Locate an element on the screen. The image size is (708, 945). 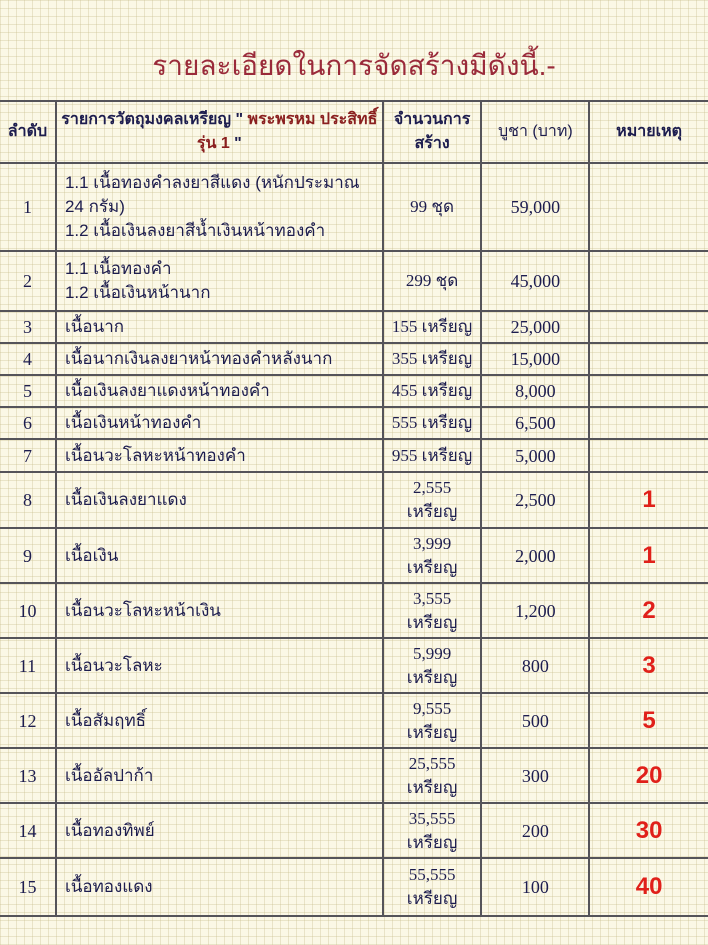
row-item: เนื้อนวะโลหะหน้าเงิน is located at coordinates (219, 610).